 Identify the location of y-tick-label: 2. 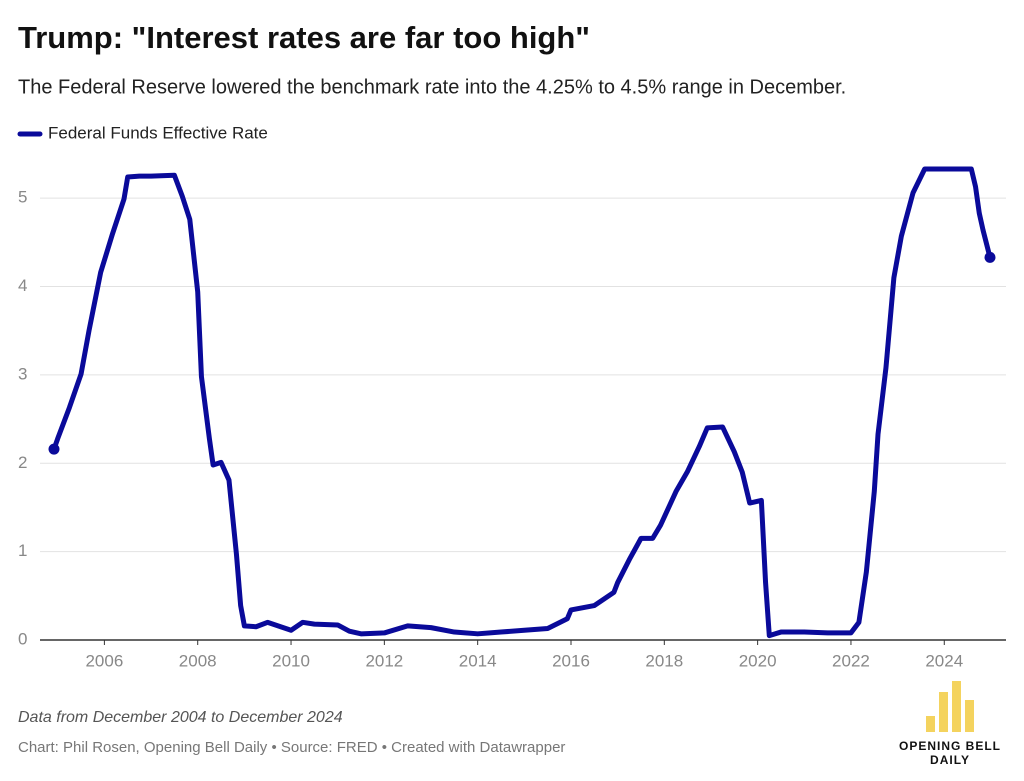
(22, 462).